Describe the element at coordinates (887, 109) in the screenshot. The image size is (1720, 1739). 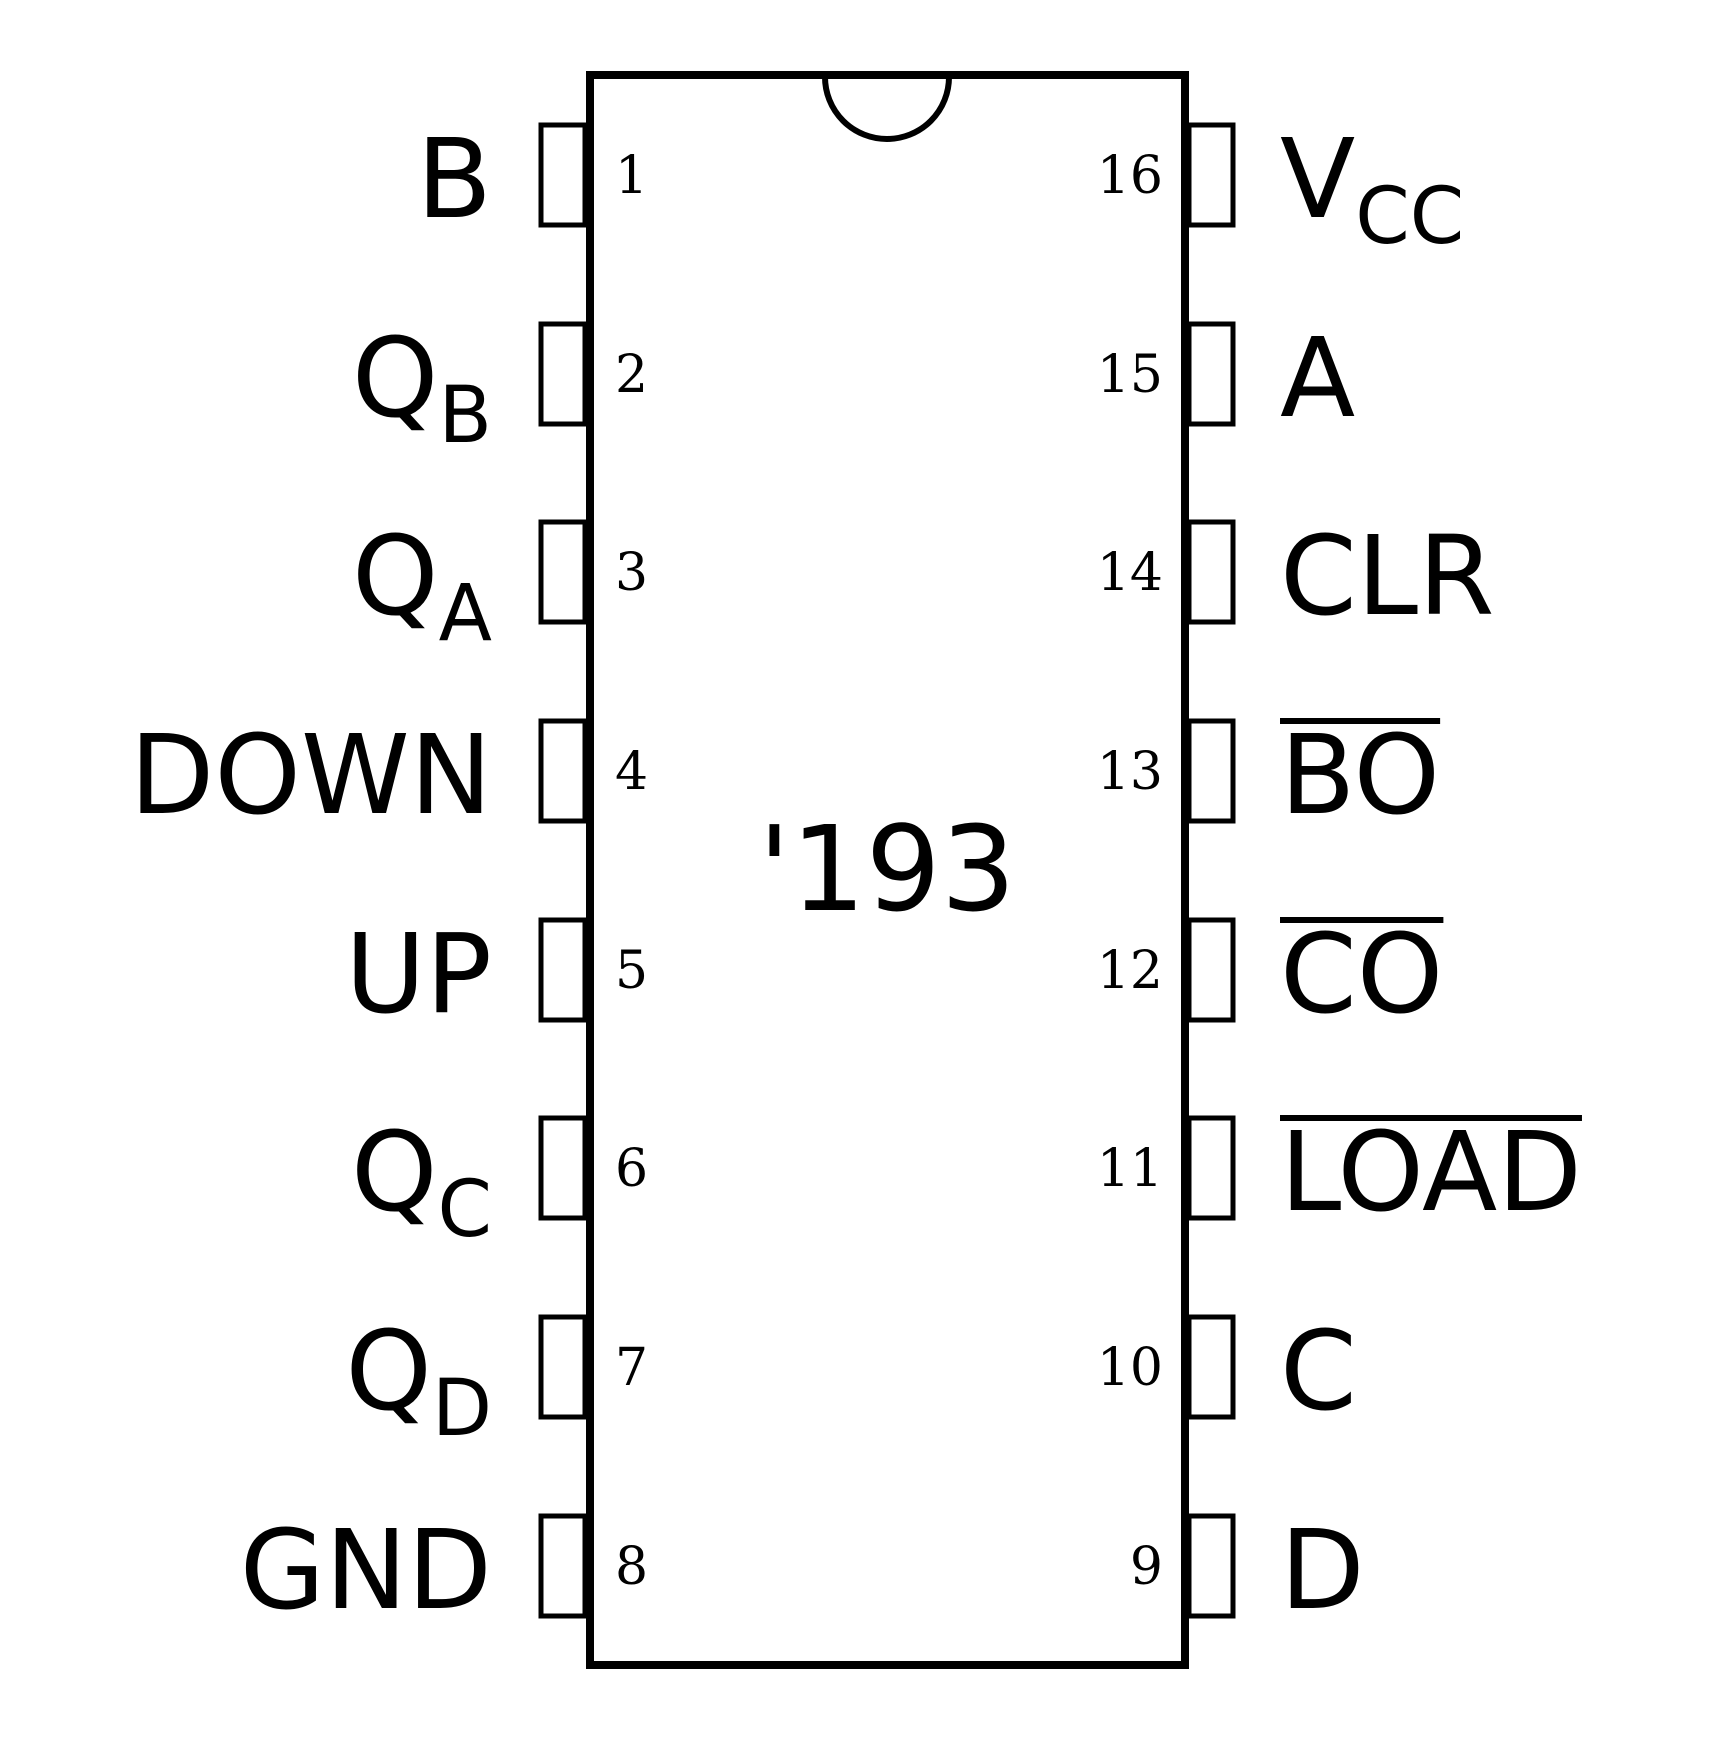
I see `orientation-notch` at that location.